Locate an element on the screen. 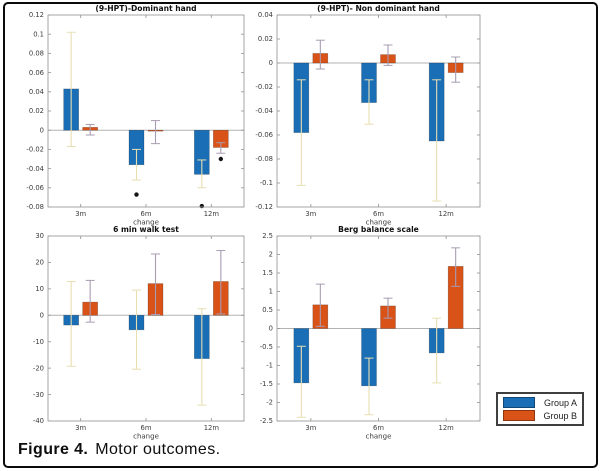 This screenshot has height=471, width=601. y-tick-label: -0.12 is located at coordinates (264, 207).